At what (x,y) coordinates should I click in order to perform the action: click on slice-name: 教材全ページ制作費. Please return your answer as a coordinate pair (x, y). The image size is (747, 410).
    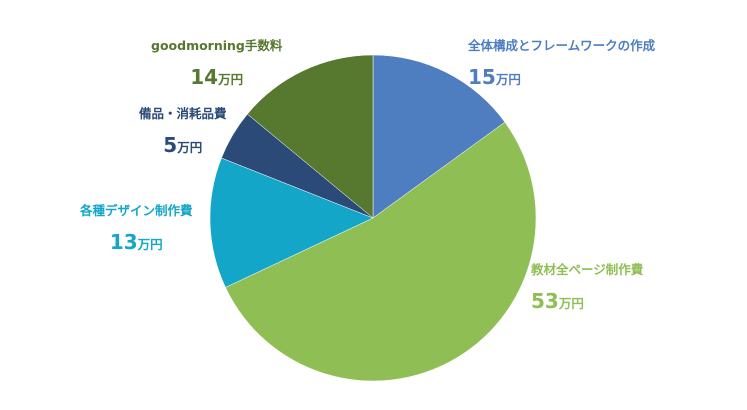
    Looking at the image, I should click on (587, 269).